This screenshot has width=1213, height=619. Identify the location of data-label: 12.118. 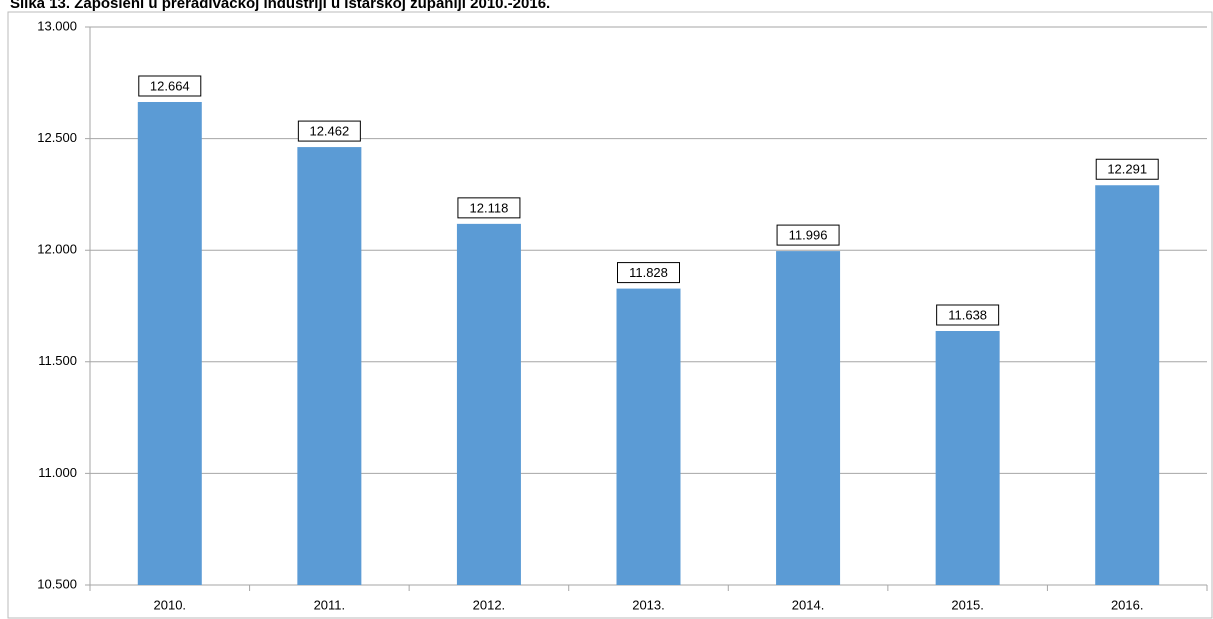
(489, 207).